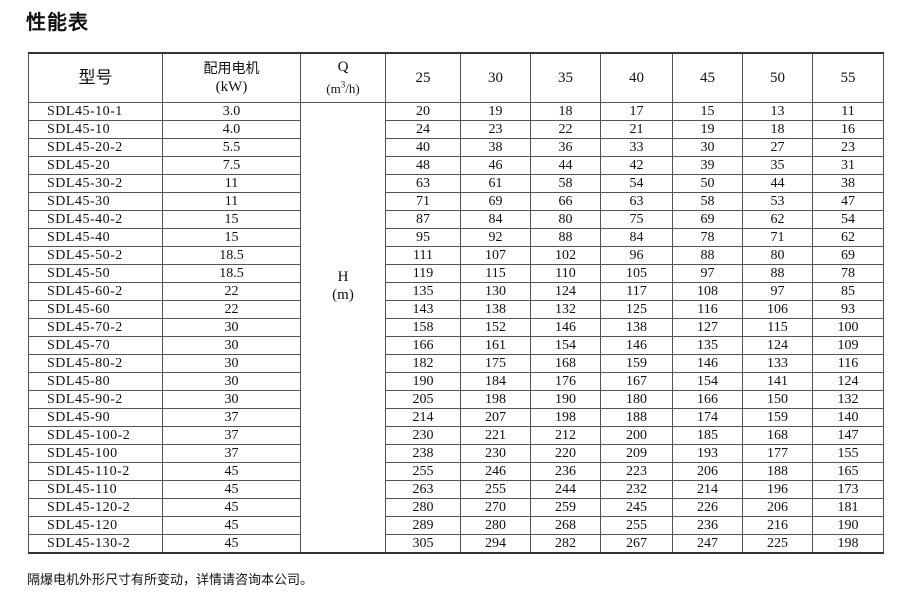 This screenshot has width=900, height=599. I want to click on head-value-cell: 176, so click(565, 381).